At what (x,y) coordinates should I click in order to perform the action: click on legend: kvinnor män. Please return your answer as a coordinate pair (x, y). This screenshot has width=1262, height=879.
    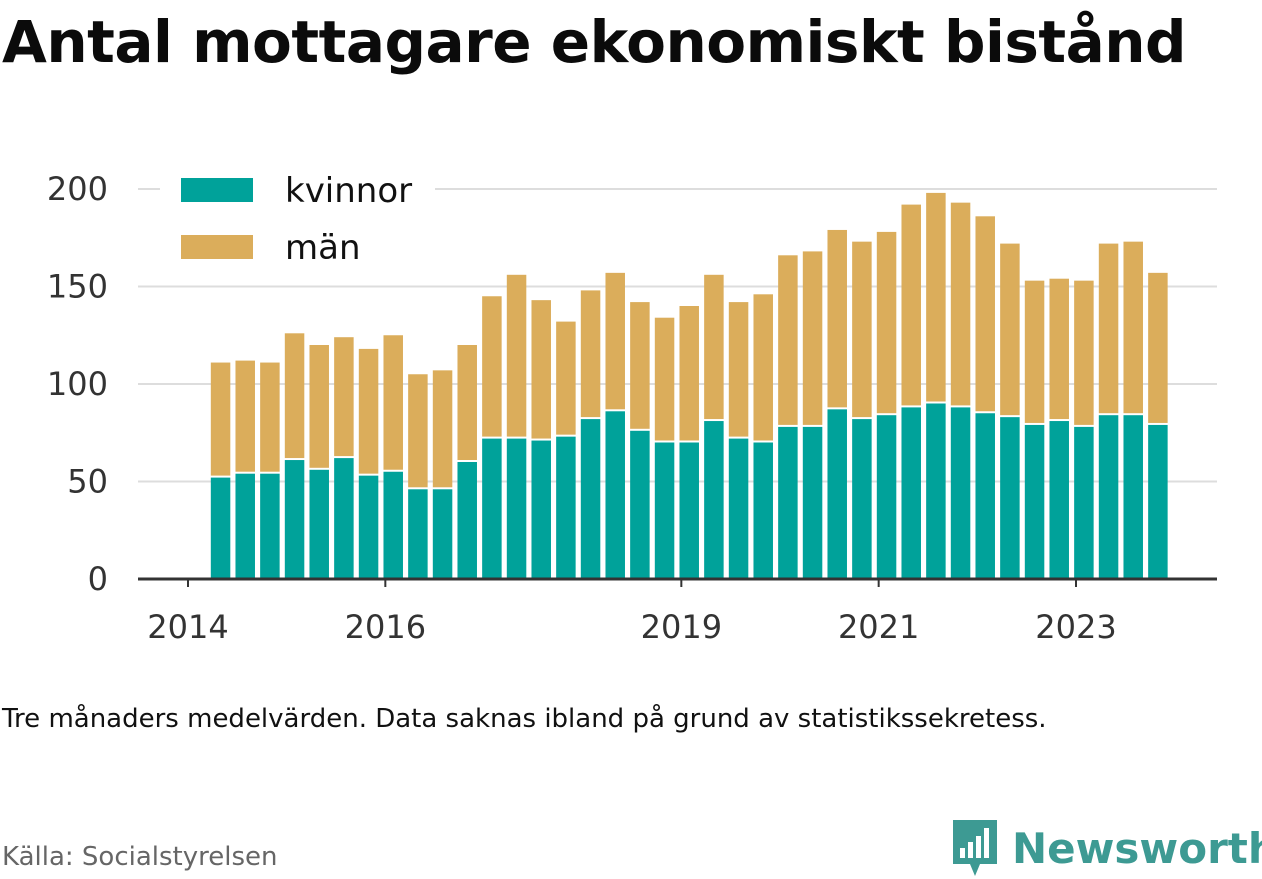
    Looking at the image, I should click on (297, 221).